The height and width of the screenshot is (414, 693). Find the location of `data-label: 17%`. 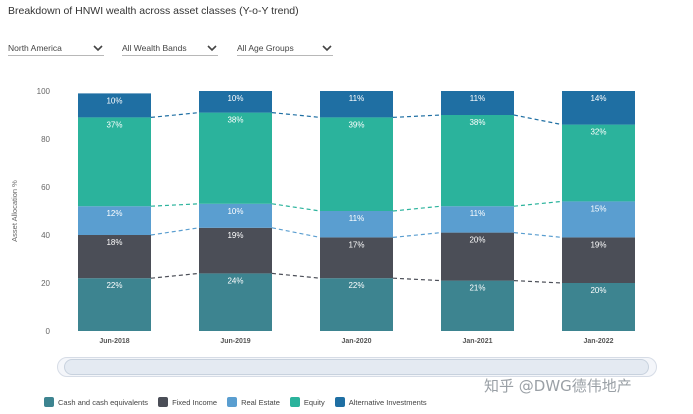

data-label: 17% is located at coordinates (356, 244).